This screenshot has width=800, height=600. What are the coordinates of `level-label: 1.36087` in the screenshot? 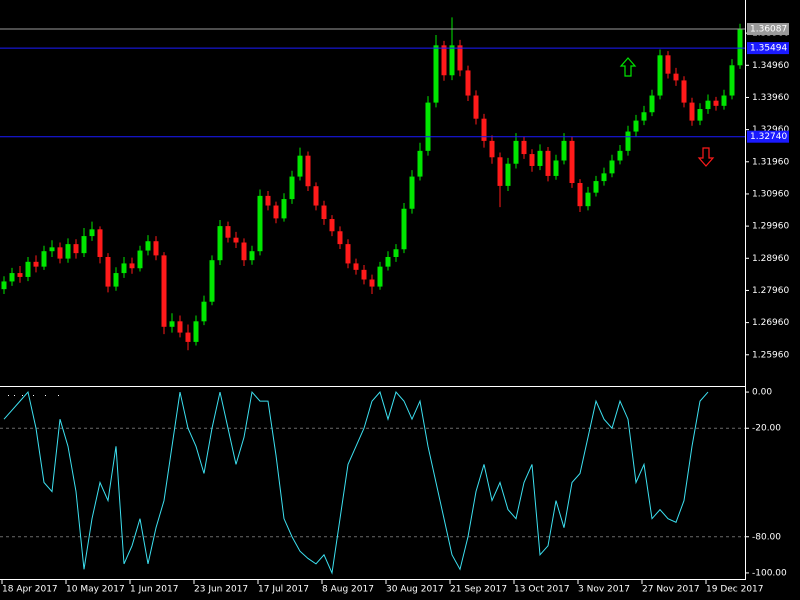 It's located at (768, 30).